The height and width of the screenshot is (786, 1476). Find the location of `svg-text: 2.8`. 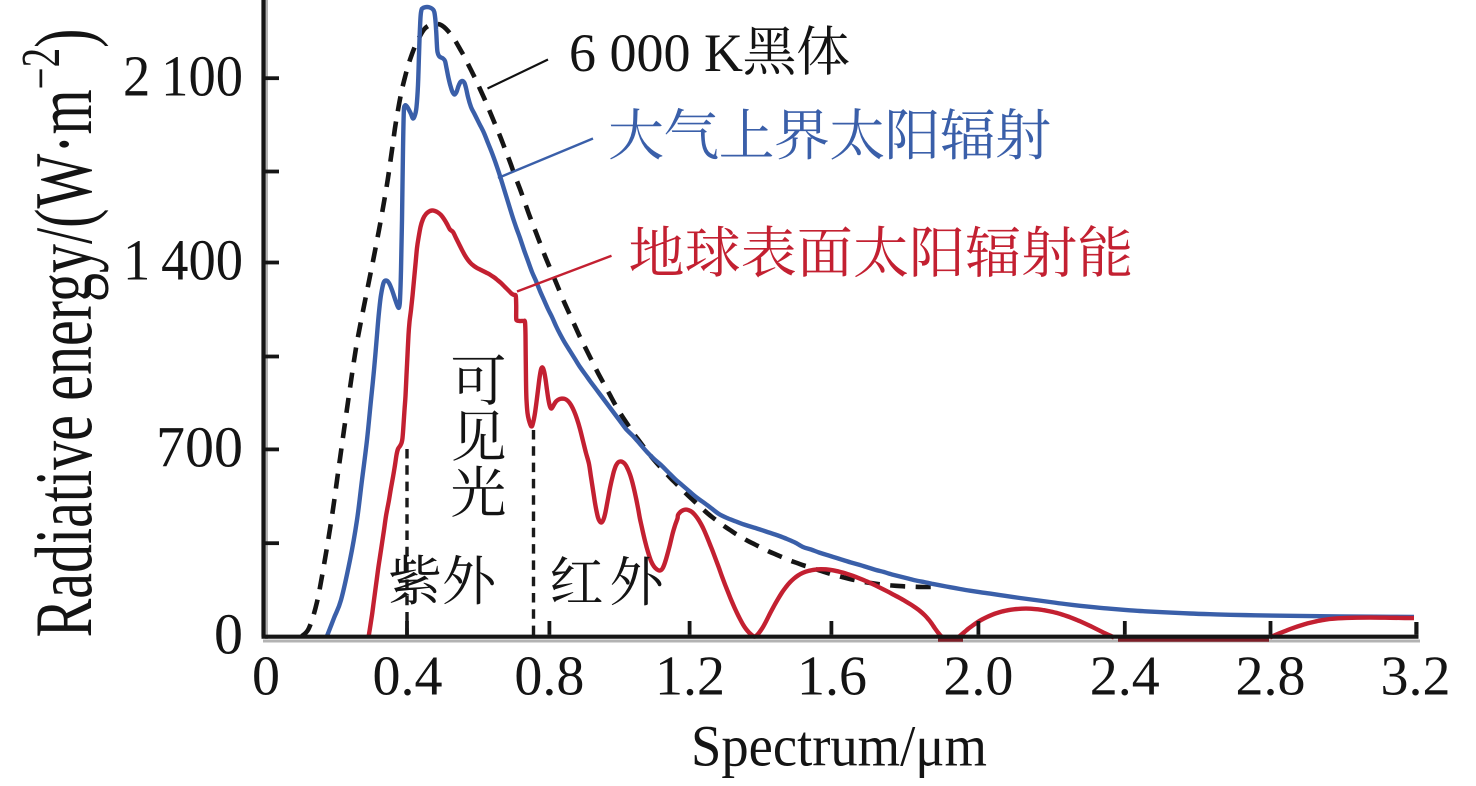

svg-text: 2.8 is located at coordinates (1271, 677).